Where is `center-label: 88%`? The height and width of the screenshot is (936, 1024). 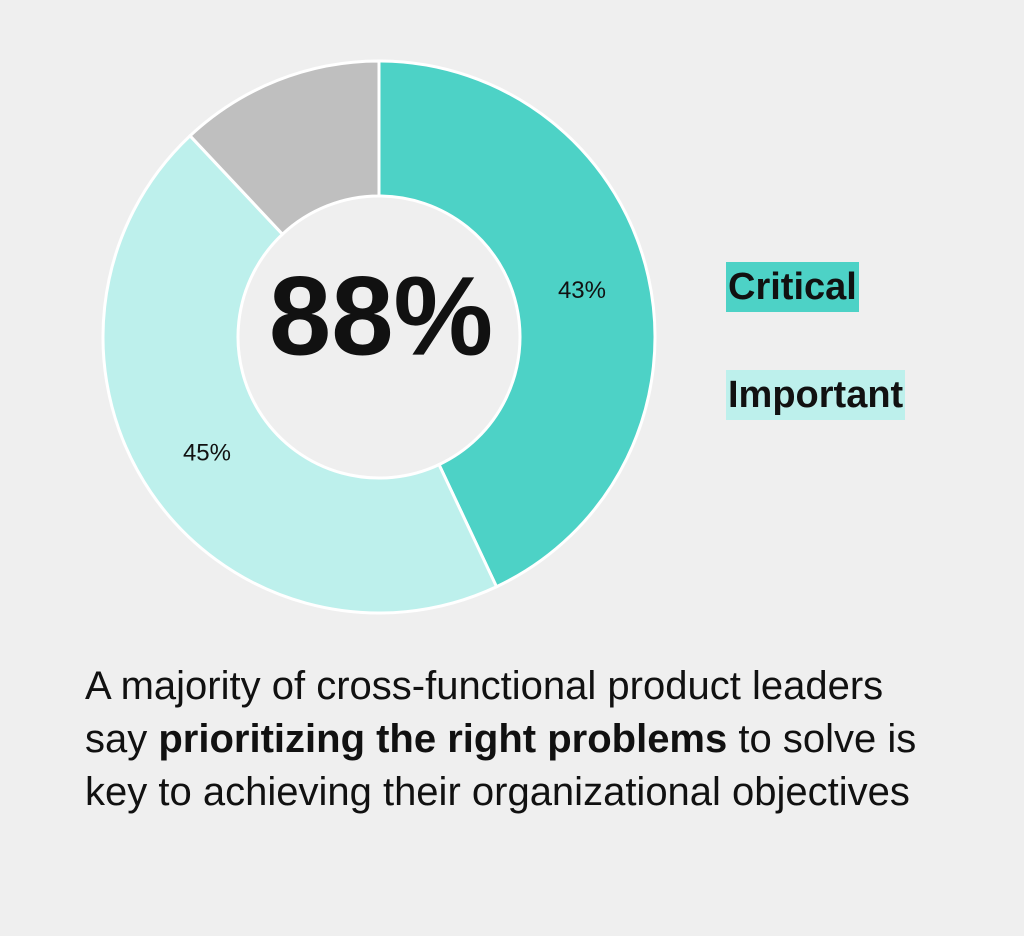
center-label: 88% is located at coordinates (381, 316).